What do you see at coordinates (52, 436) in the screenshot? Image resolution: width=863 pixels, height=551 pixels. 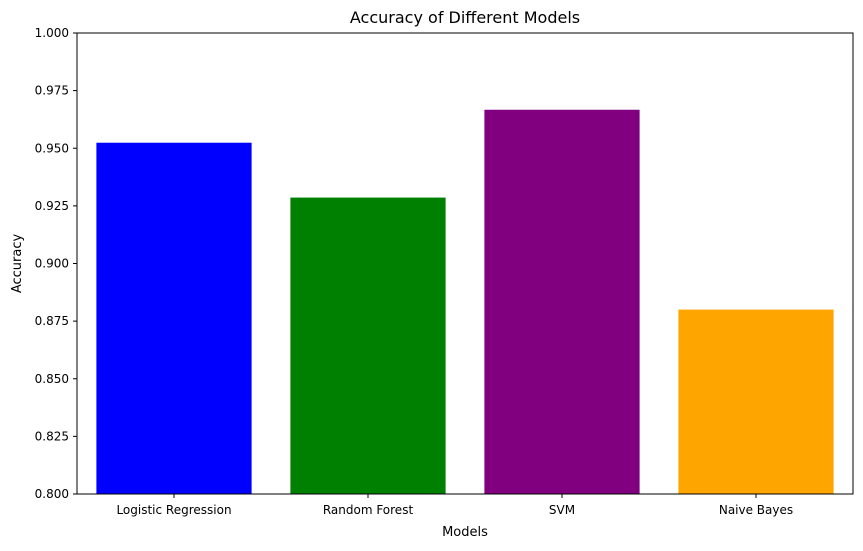 I see `y-tick-label: 0.825` at bounding box center [52, 436].